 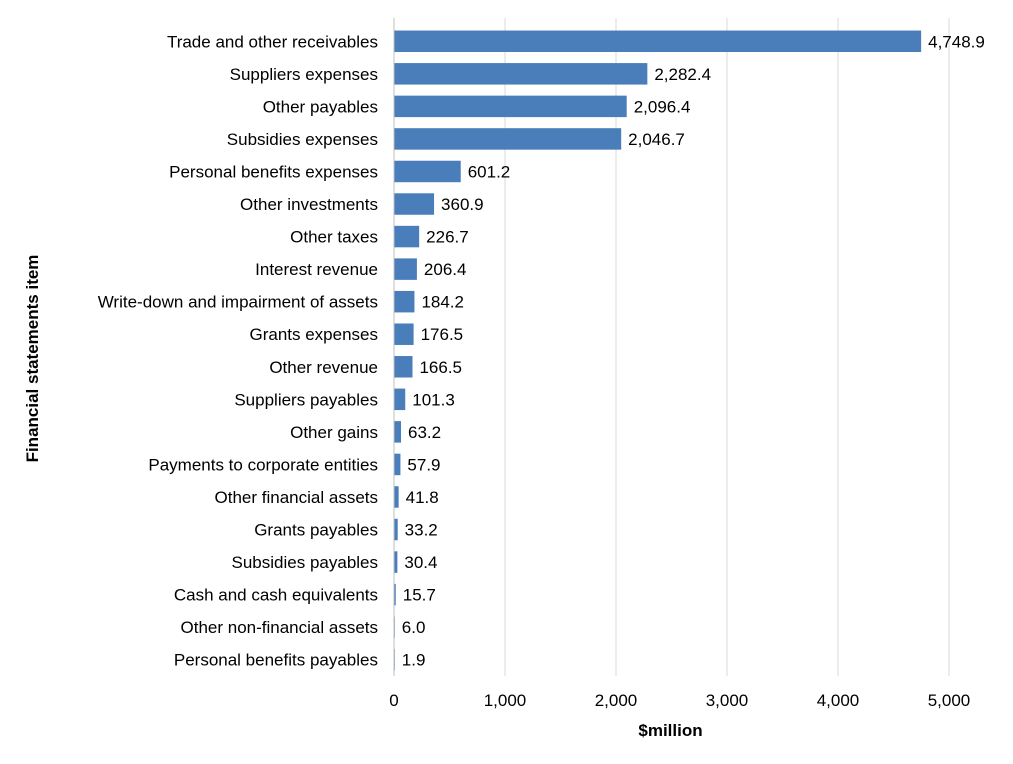 What do you see at coordinates (276, 660) in the screenshot?
I see `category-label: Personal benefits payables` at bounding box center [276, 660].